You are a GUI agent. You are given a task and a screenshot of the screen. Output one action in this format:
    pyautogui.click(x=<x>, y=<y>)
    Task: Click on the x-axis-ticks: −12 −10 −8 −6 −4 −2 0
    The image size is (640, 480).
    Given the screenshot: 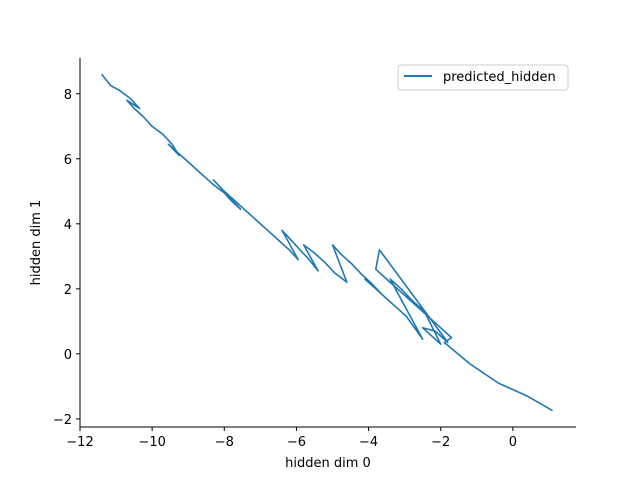 What is the action you would take?
    pyautogui.click(x=291, y=438)
    